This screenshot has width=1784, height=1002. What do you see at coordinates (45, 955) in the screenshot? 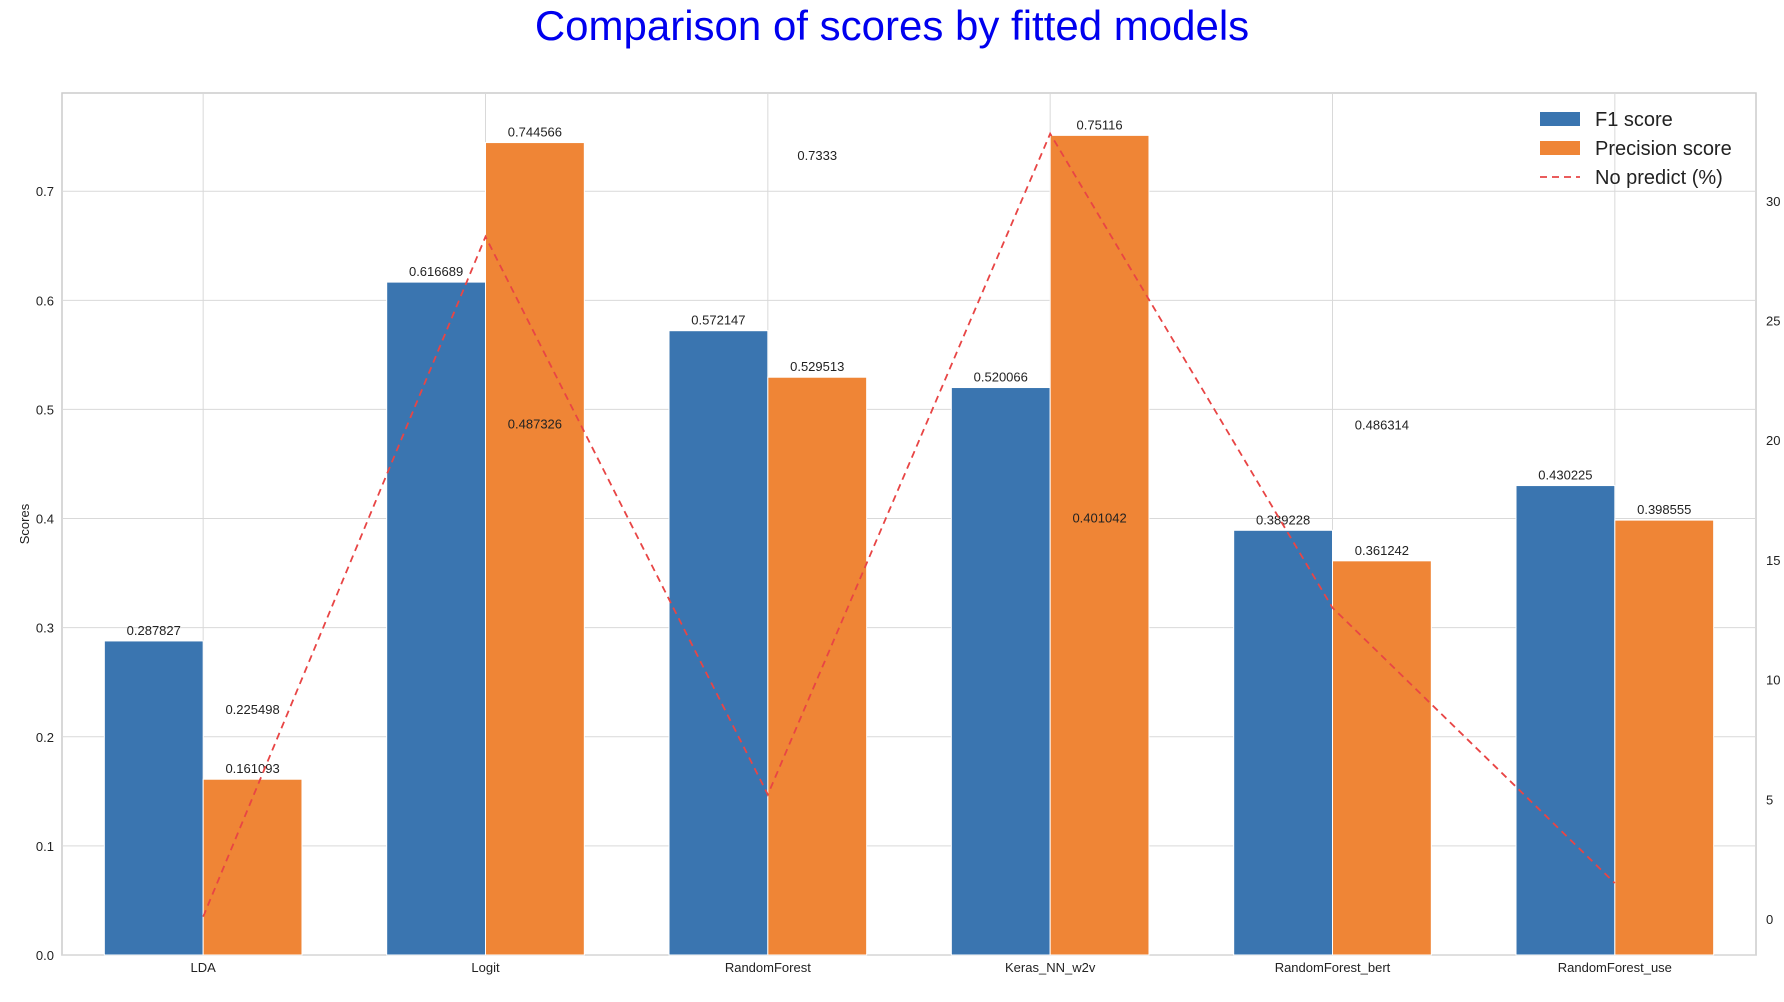
I see `y-tick-label: 0.0` at bounding box center [45, 955].